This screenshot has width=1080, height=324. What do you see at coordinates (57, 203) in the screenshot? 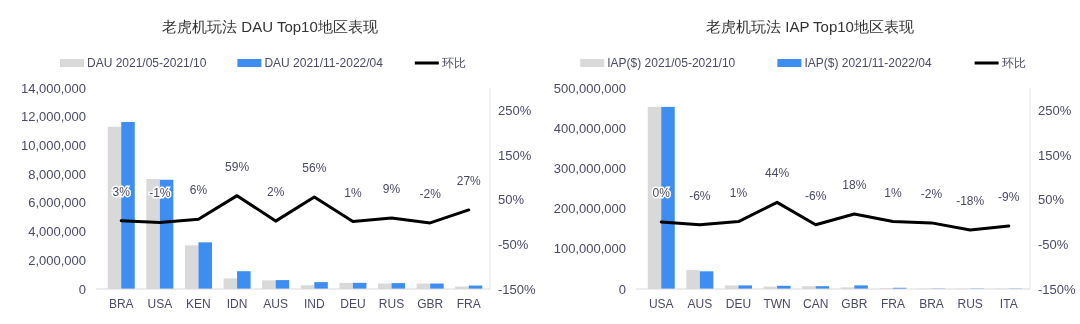
I see `y-tick-label: 6,000,000` at bounding box center [57, 203].